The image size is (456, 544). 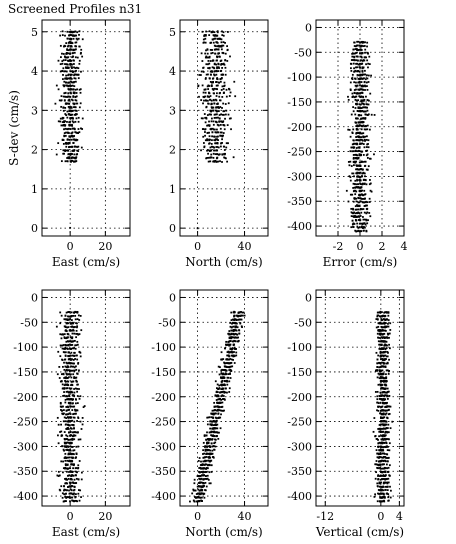 What do you see at coordinates (308, 297) in the screenshot?
I see `y-tick-label: 0` at bounding box center [308, 297].